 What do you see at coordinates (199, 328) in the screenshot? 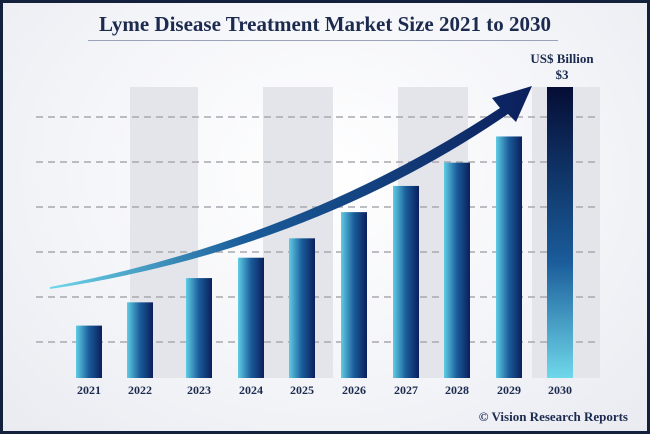
I see `bar-2023` at bounding box center [199, 328].